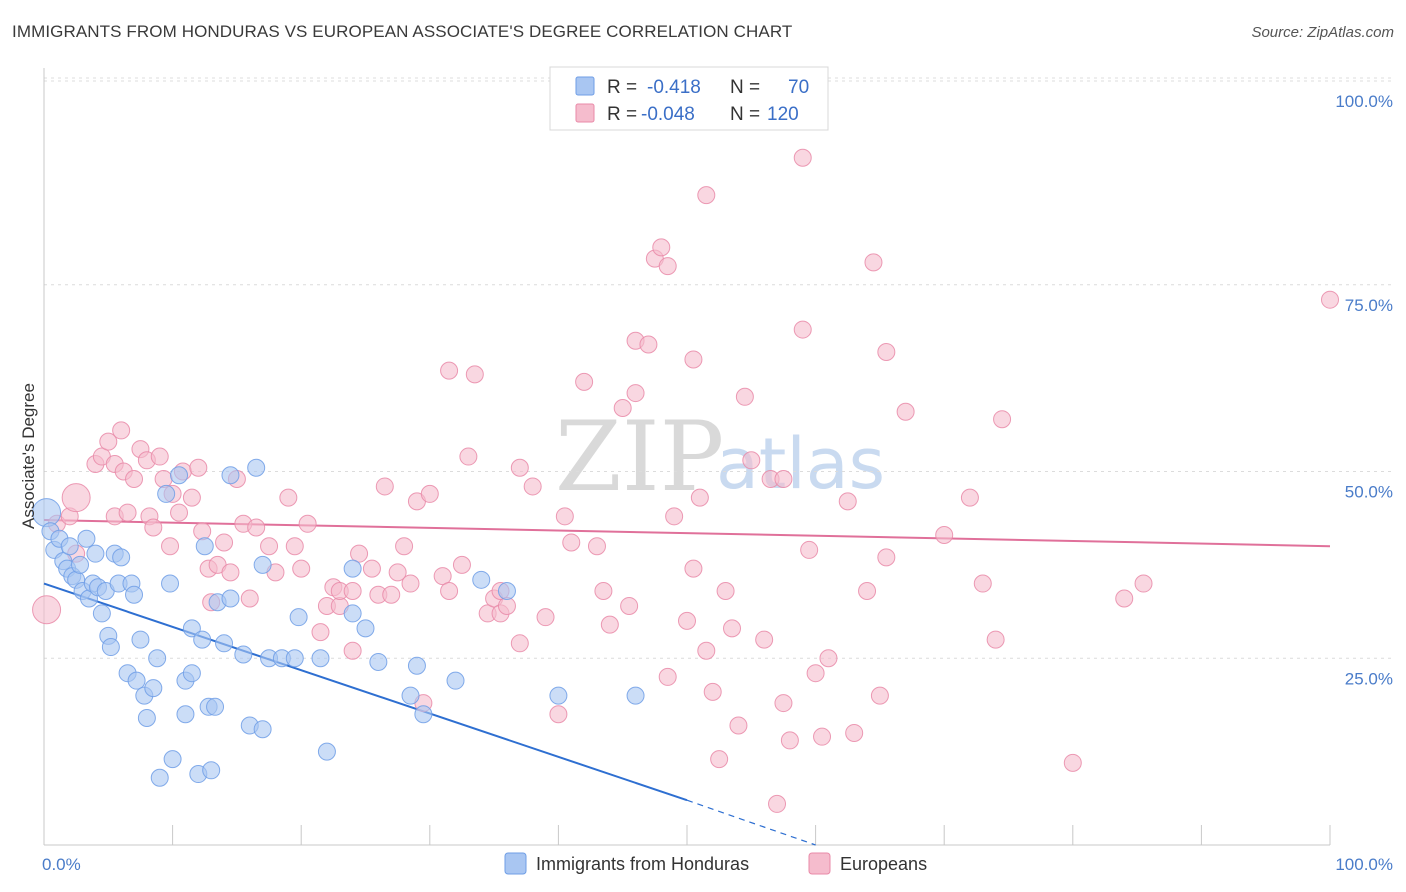  I want to click on correlation-legend: R = -0.418 N = 70 R = -0.048 N = 120, so click(689, 98).